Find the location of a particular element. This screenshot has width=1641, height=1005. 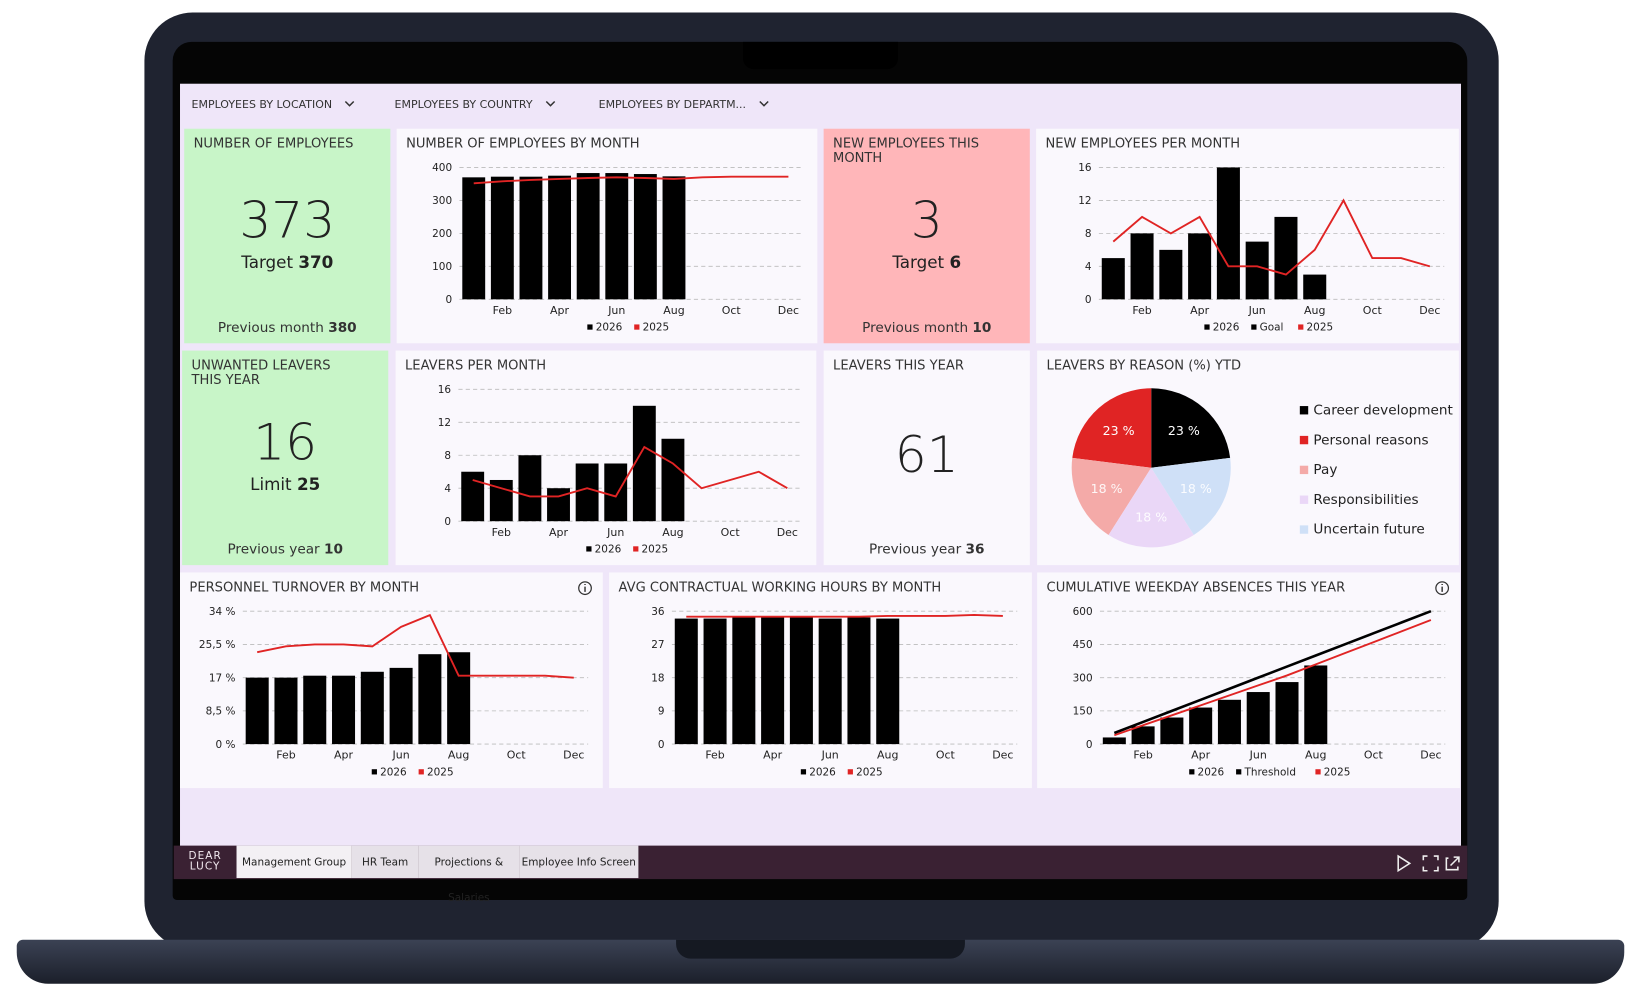

y-tick-label: 300 is located at coordinates (1083, 678).